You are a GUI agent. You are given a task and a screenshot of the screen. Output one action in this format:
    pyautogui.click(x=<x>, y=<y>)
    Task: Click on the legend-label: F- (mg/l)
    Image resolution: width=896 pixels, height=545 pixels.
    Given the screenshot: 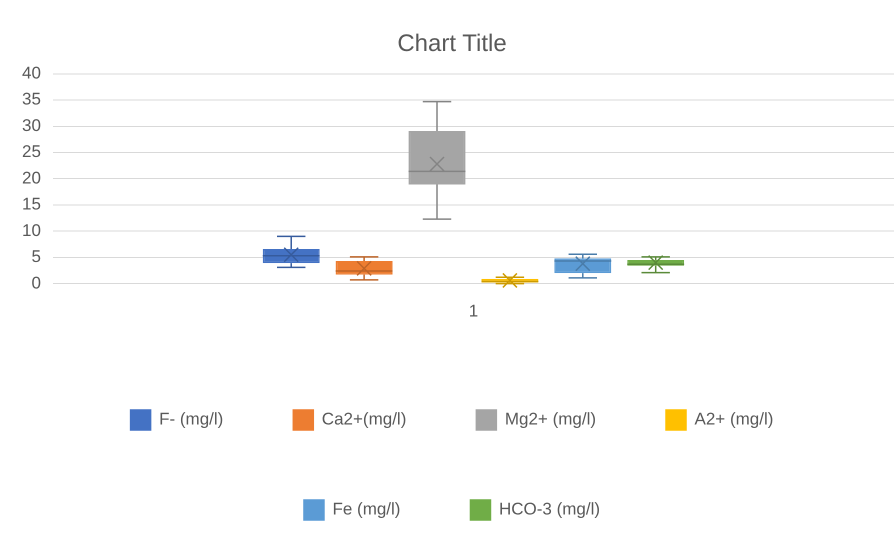 What is the action you would take?
    pyautogui.click(x=191, y=419)
    